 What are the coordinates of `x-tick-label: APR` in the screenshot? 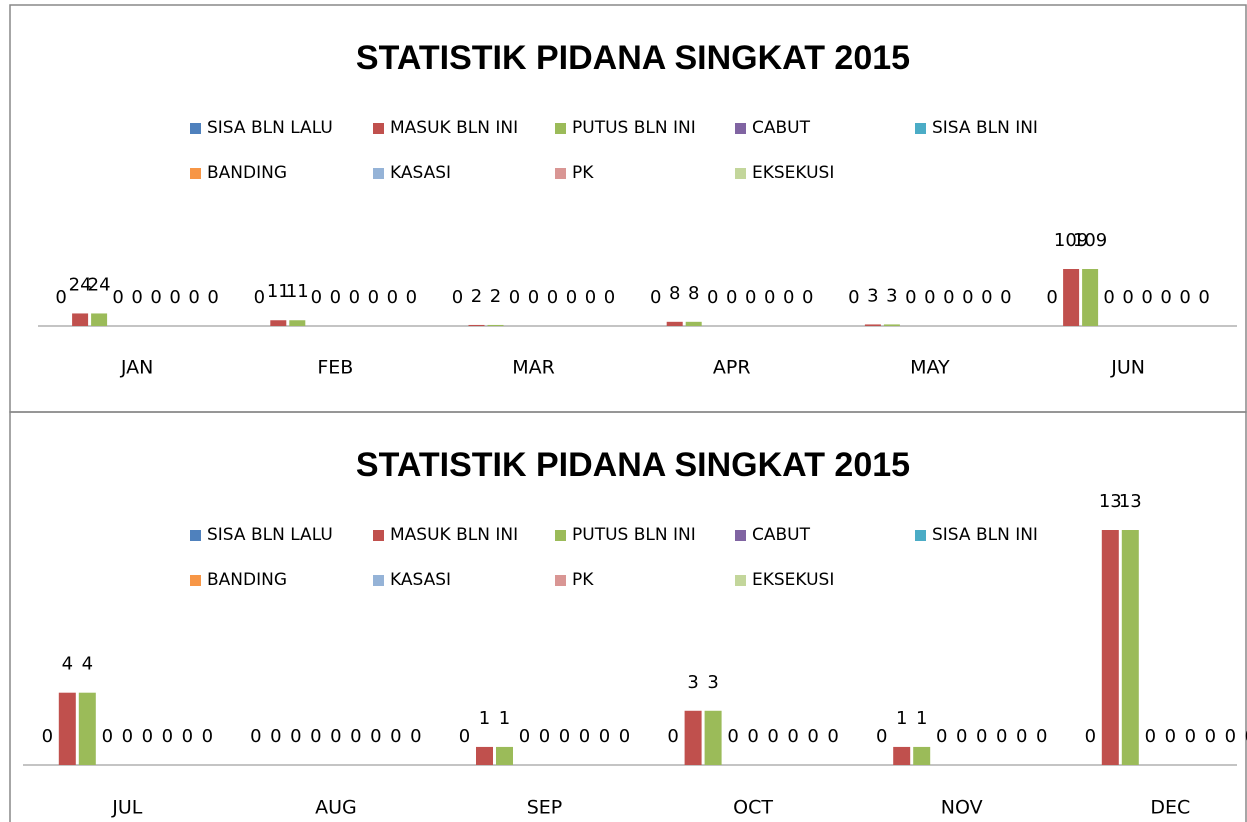 It's located at (732, 368).